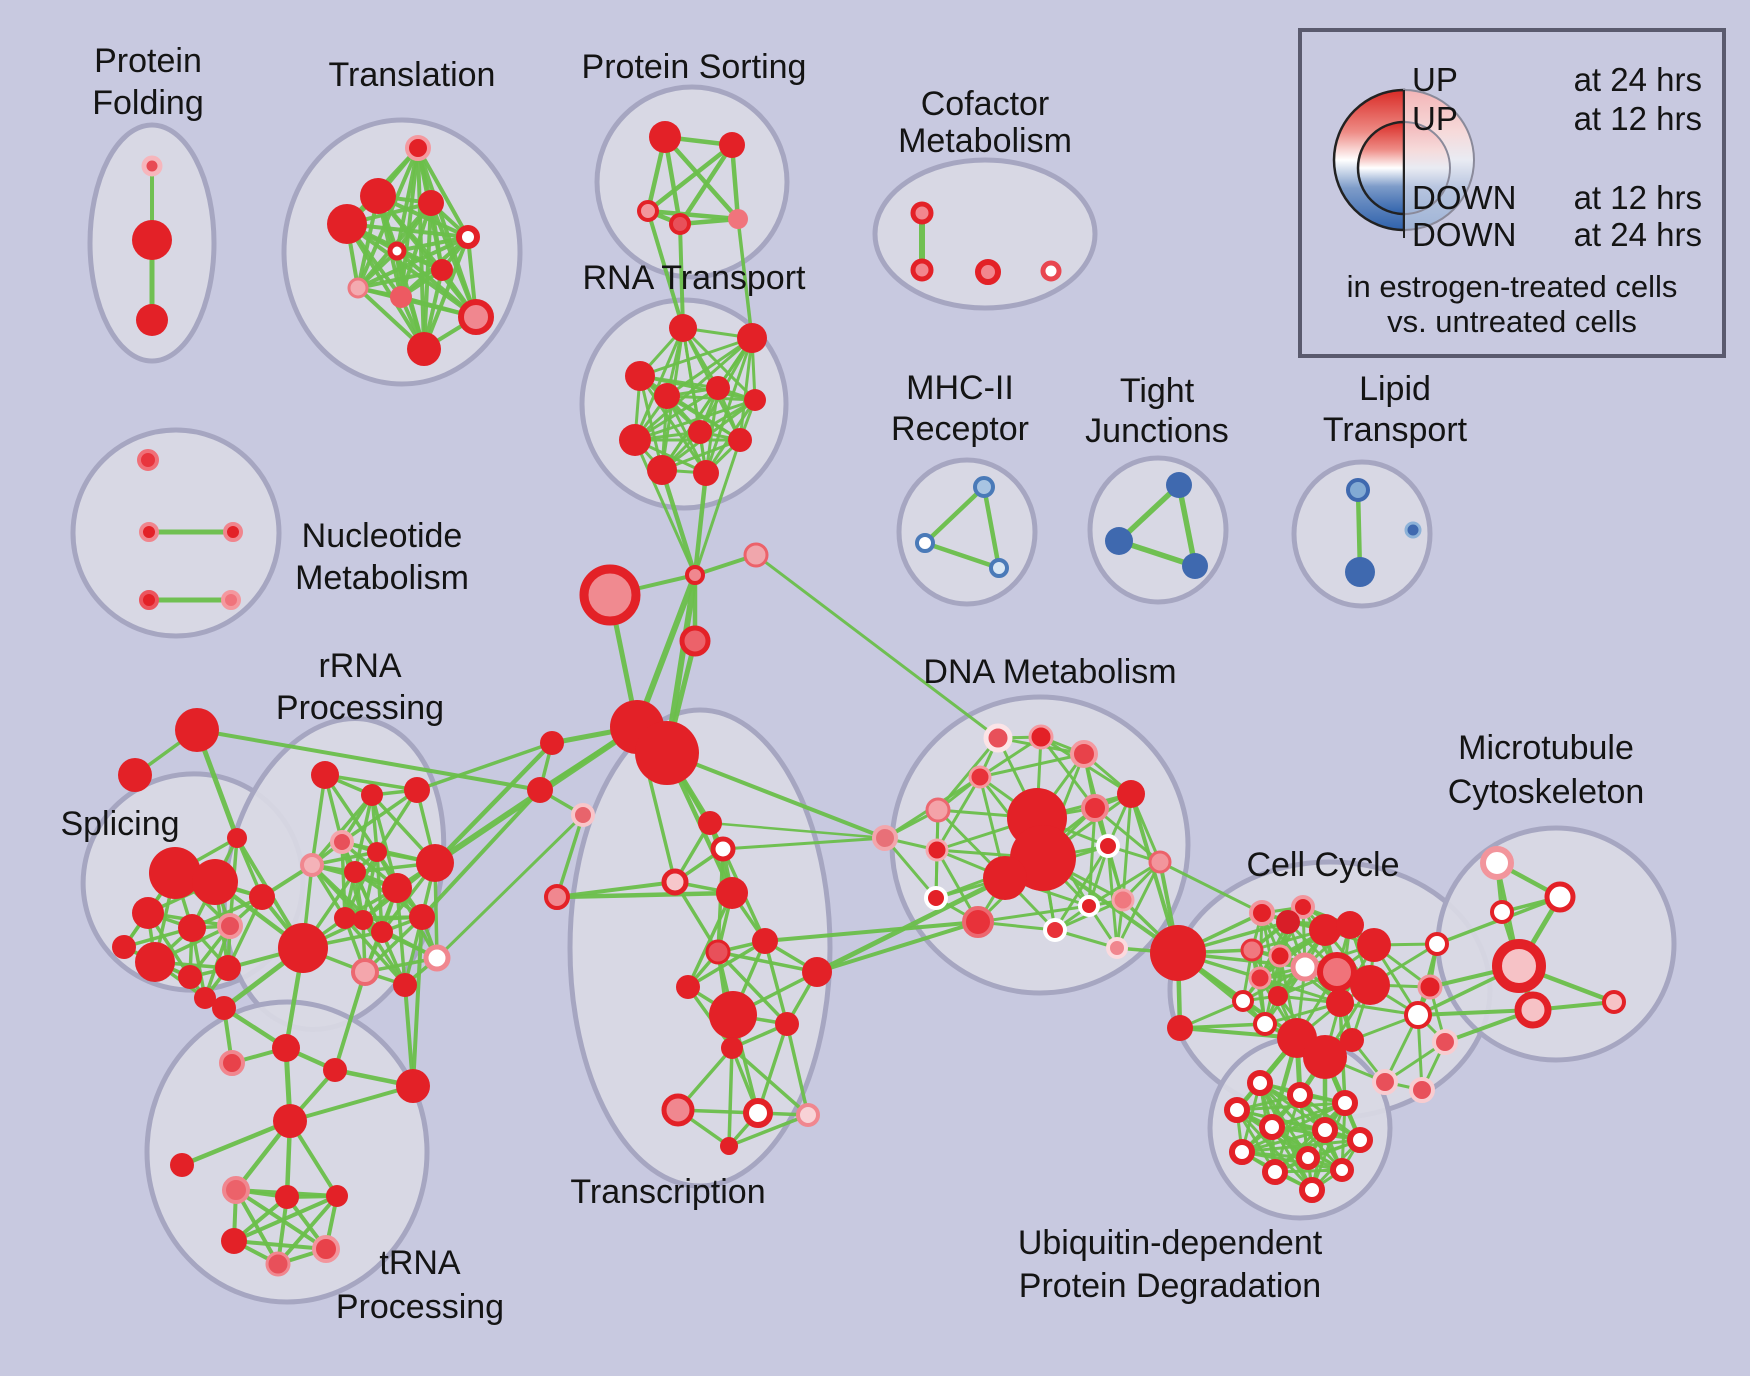 This screenshot has height=1376, width=1750. Describe the element at coordinates (1178, 953) in the screenshot. I see `node-hub2` at that location.